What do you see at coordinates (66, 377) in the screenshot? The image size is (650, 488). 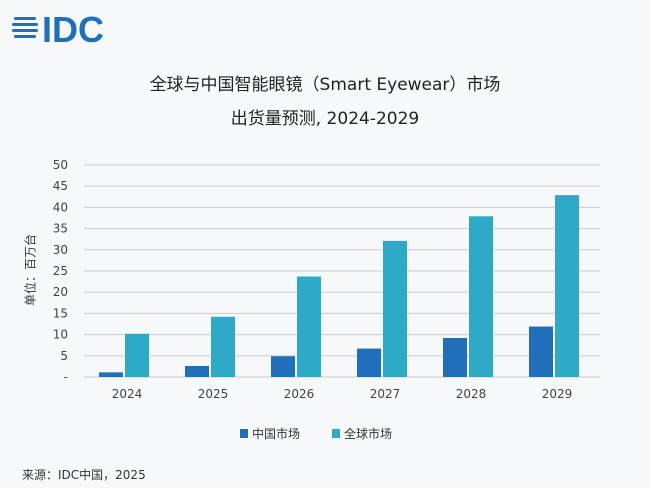 I see `y-tick-label: -` at bounding box center [66, 377].